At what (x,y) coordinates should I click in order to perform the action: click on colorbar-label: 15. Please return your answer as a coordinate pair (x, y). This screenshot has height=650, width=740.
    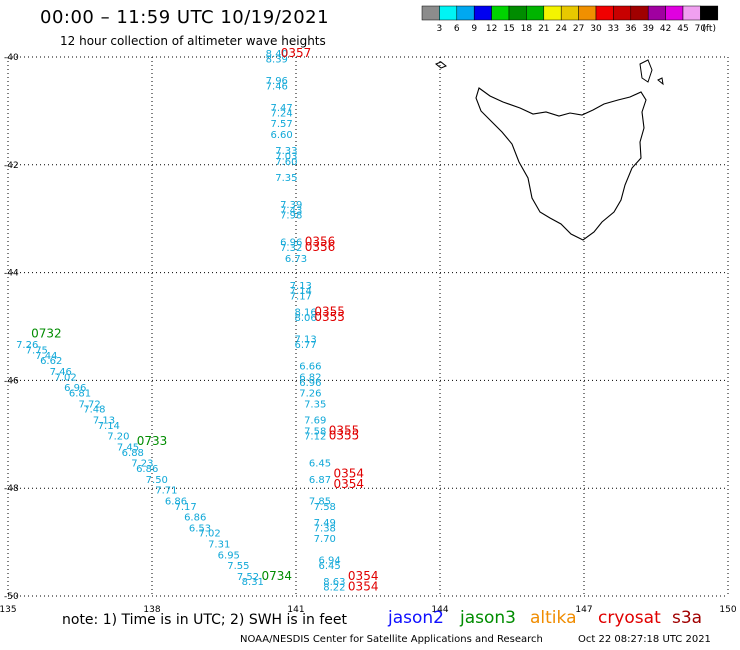
    Looking at the image, I should click on (508, 29).